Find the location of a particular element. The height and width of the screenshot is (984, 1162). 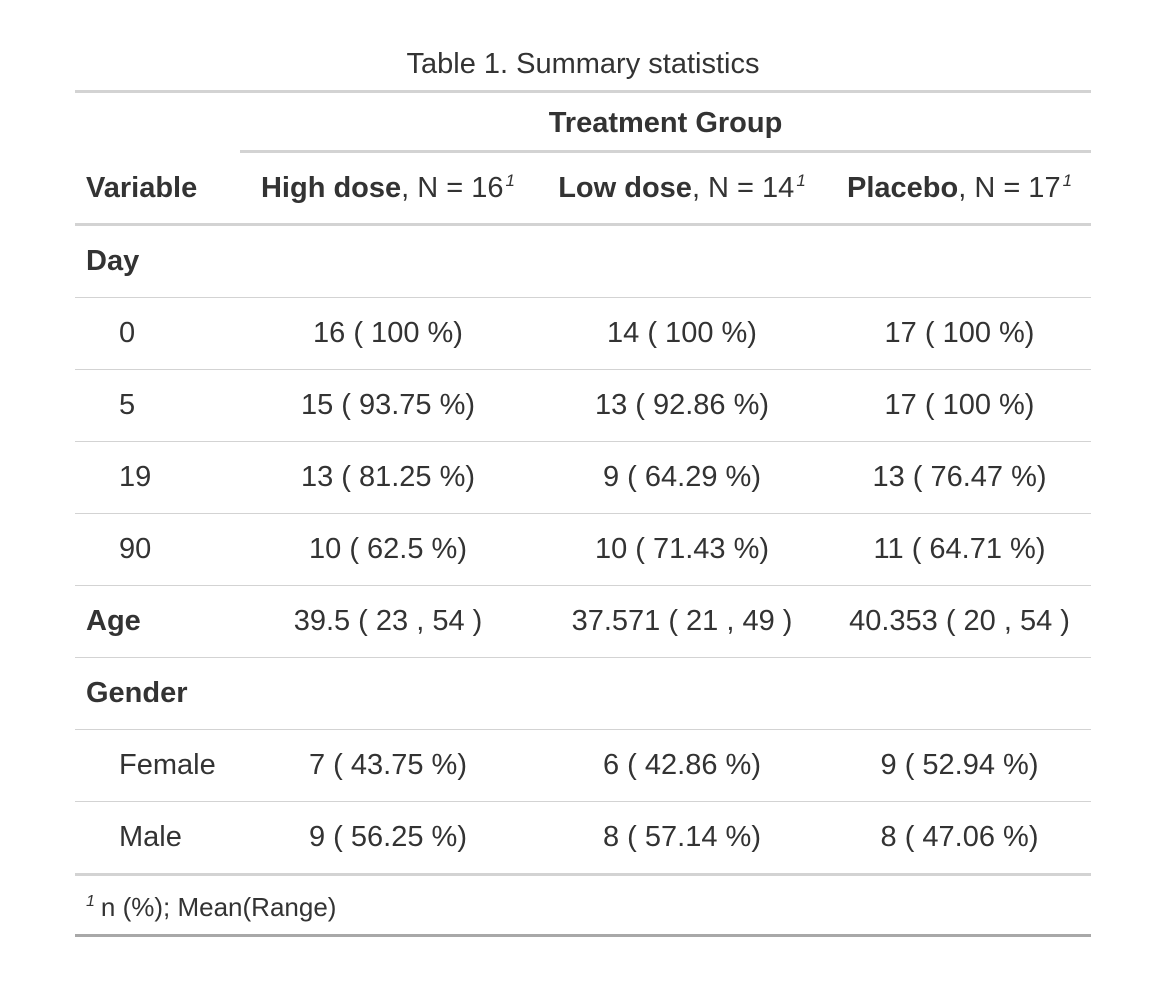

table-row: 0 16 ( 100 %) 14 ( 100 %) 17 ( 100 %) is located at coordinates (583, 333).